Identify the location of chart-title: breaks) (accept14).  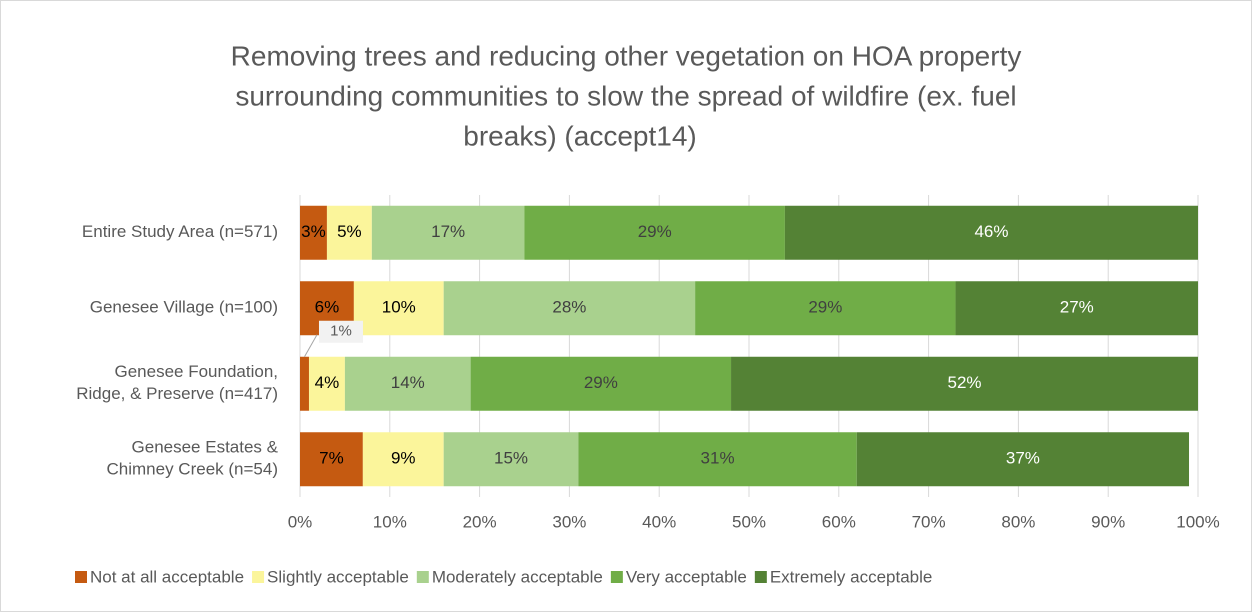
(579, 135).